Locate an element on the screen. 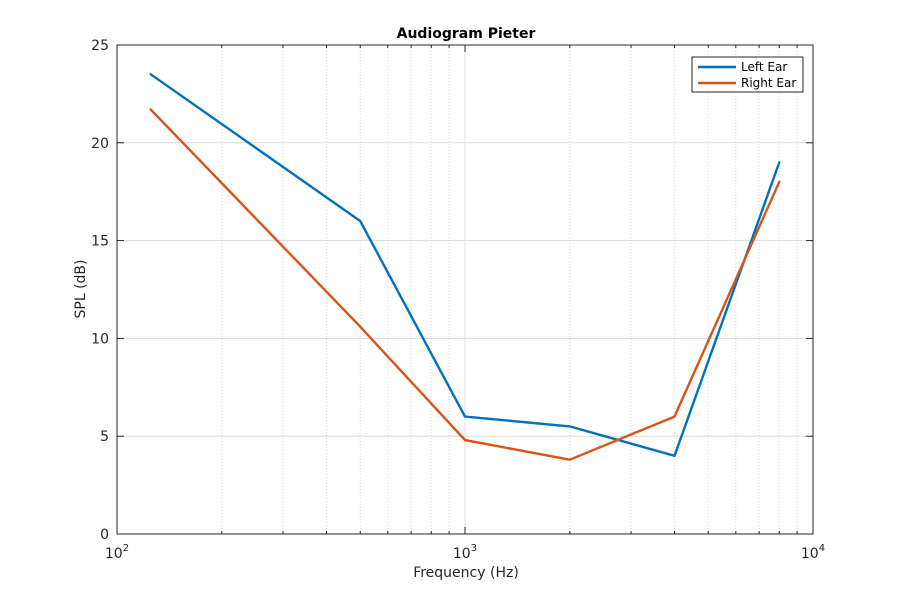 This screenshot has height=600, width=900. legend-box is located at coordinates (747, 74).